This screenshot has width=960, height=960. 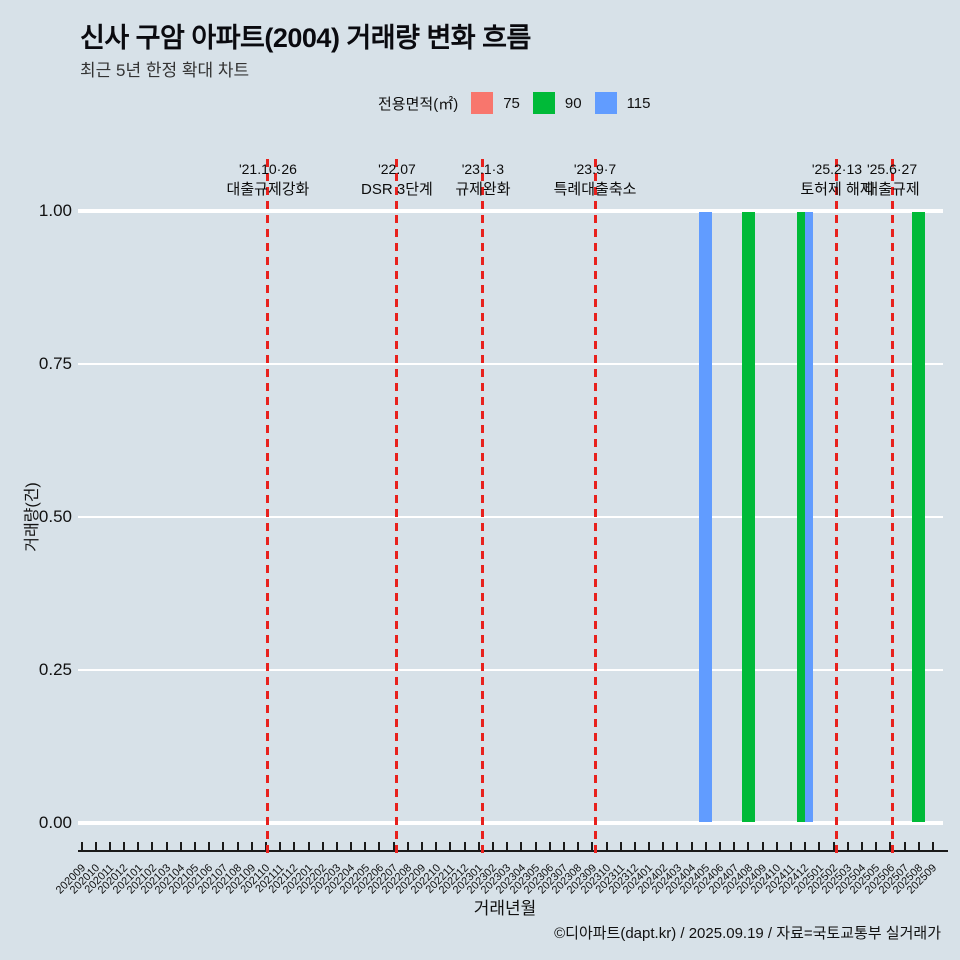 What do you see at coordinates (510, 823) in the screenshot?
I see `gridline-0.00` at bounding box center [510, 823].